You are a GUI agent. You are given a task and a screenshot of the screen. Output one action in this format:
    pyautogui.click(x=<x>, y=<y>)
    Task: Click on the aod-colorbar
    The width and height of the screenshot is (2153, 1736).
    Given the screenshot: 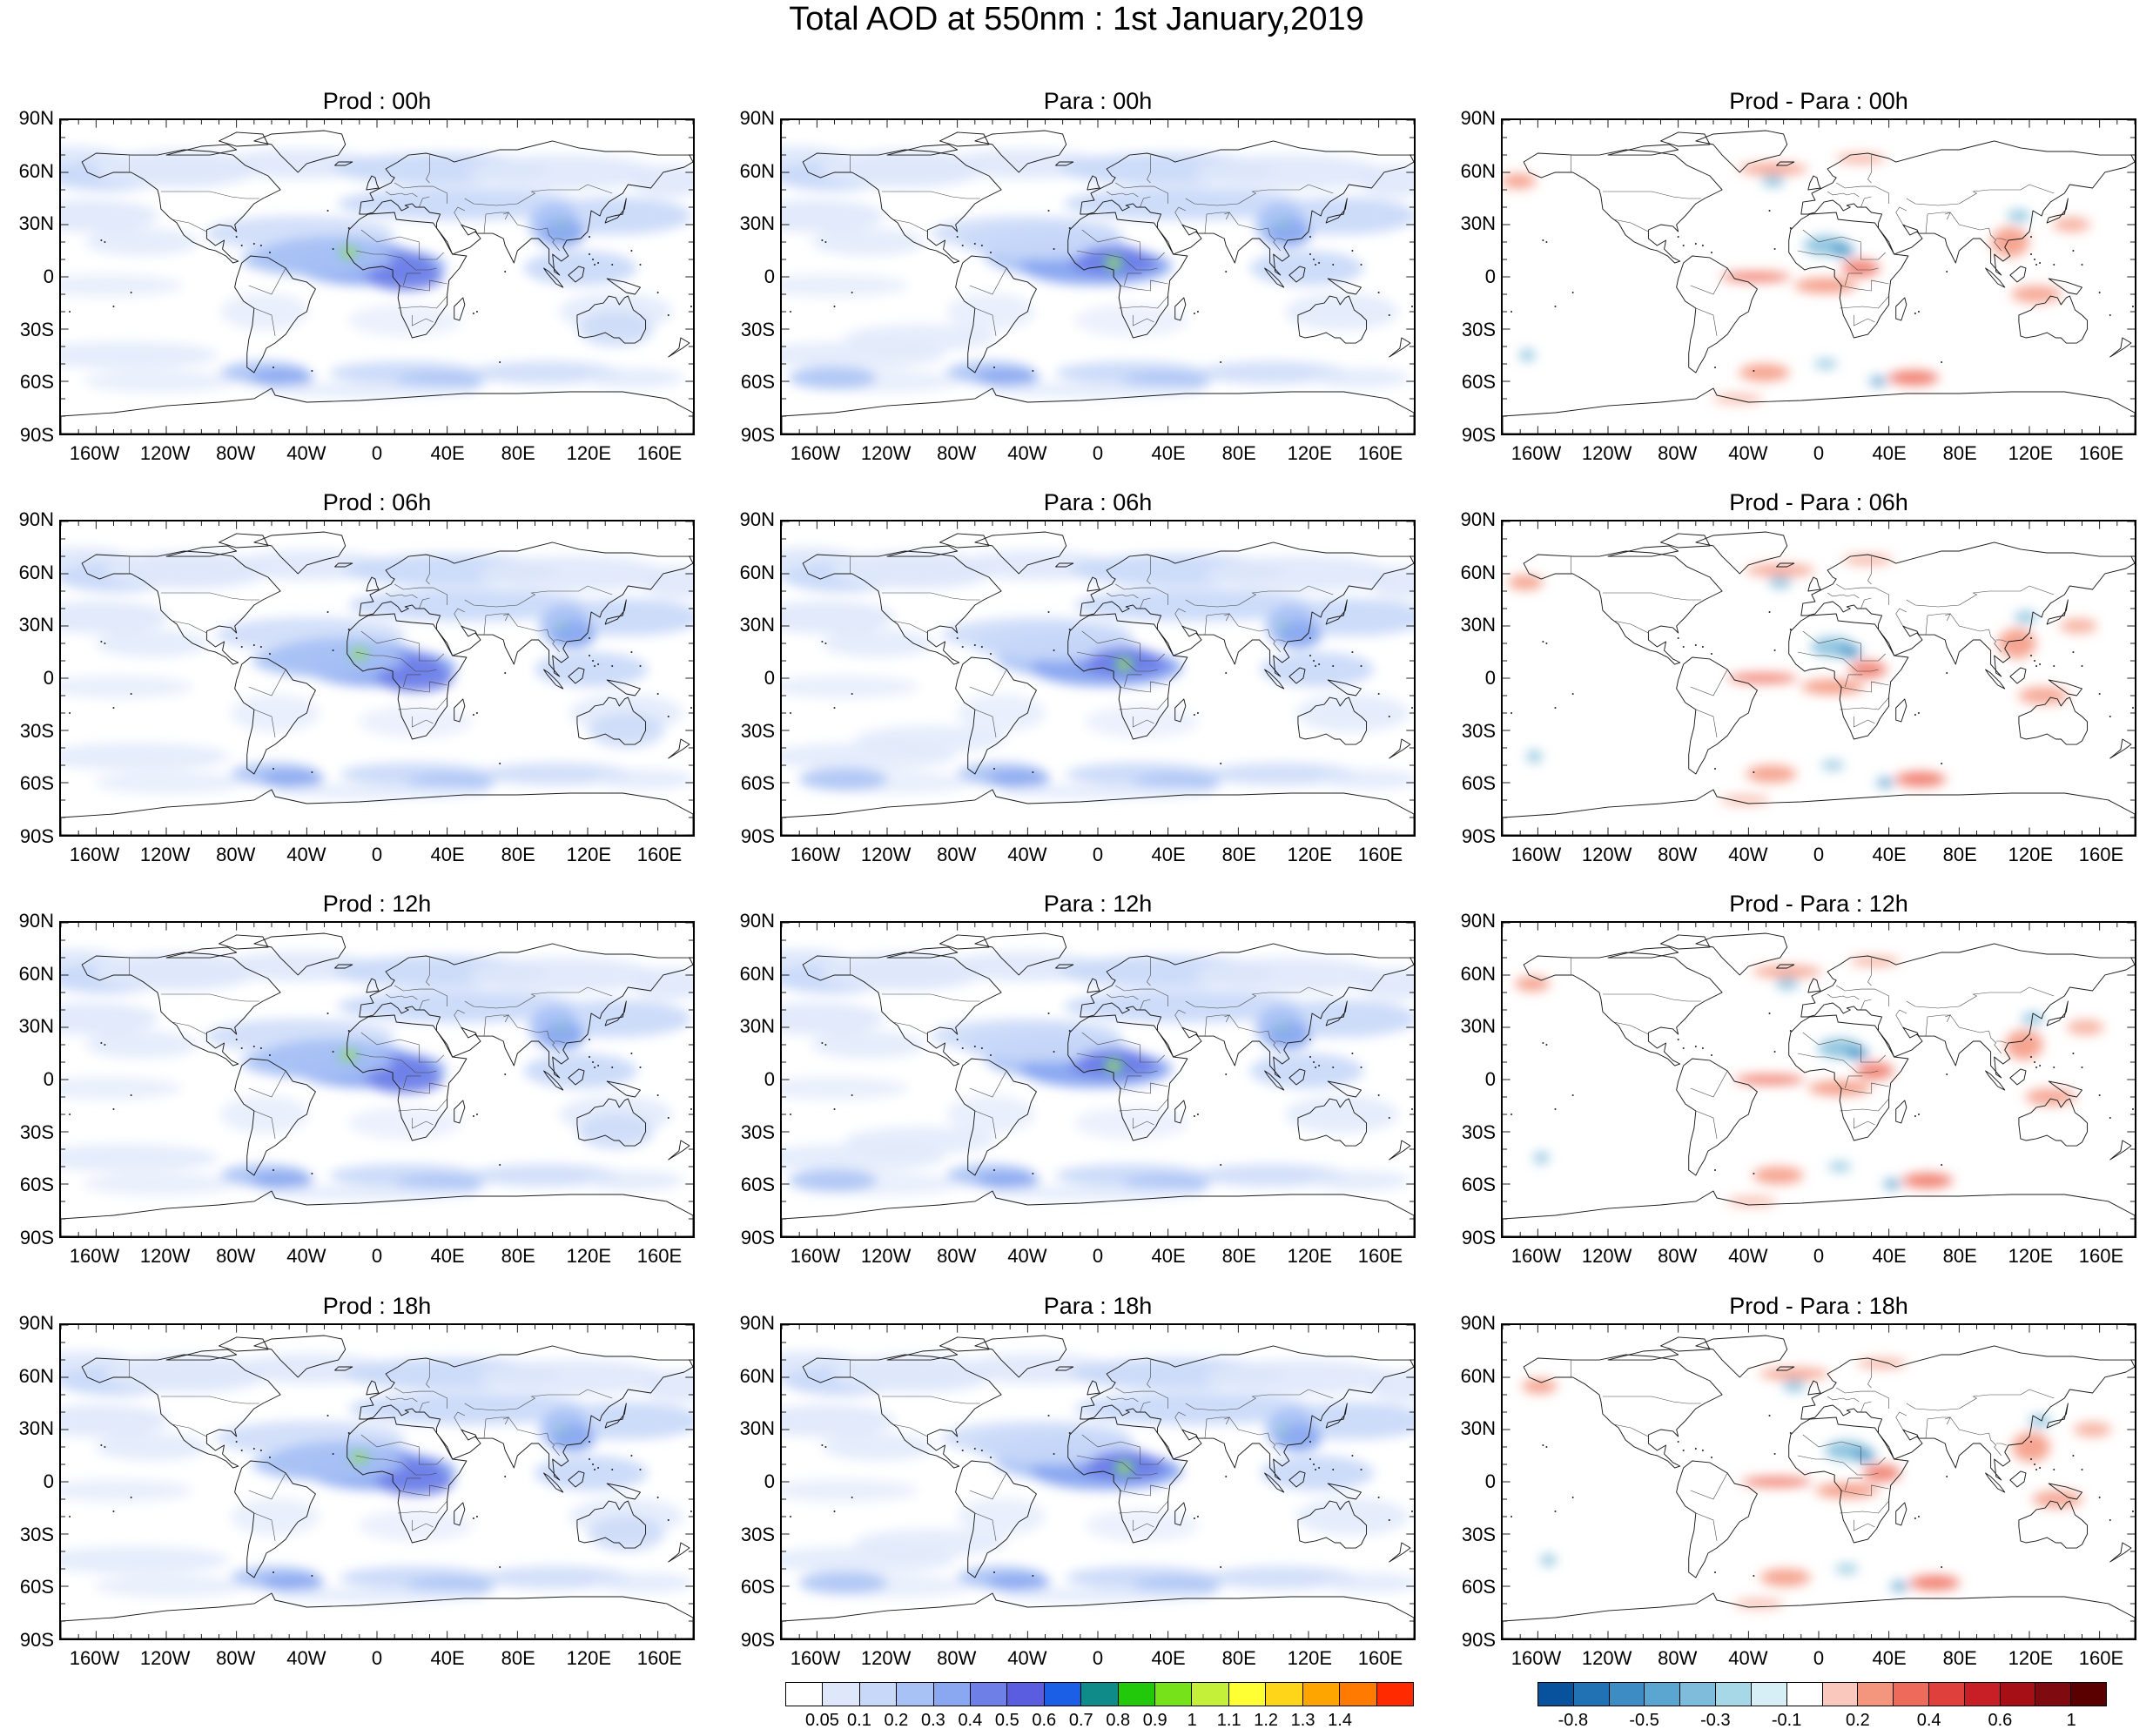 What is the action you would take?
    pyautogui.click(x=1099, y=1694)
    